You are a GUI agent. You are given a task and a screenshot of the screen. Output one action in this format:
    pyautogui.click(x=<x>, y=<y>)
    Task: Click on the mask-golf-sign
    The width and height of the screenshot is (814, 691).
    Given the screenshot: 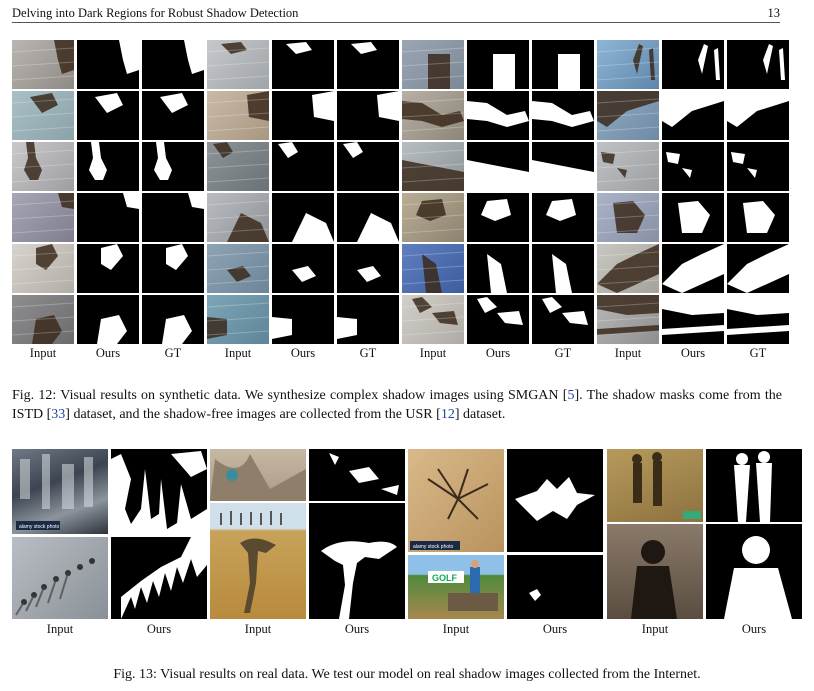 What is the action you would take?
    pyautogui.click(x=555, y=587)
    